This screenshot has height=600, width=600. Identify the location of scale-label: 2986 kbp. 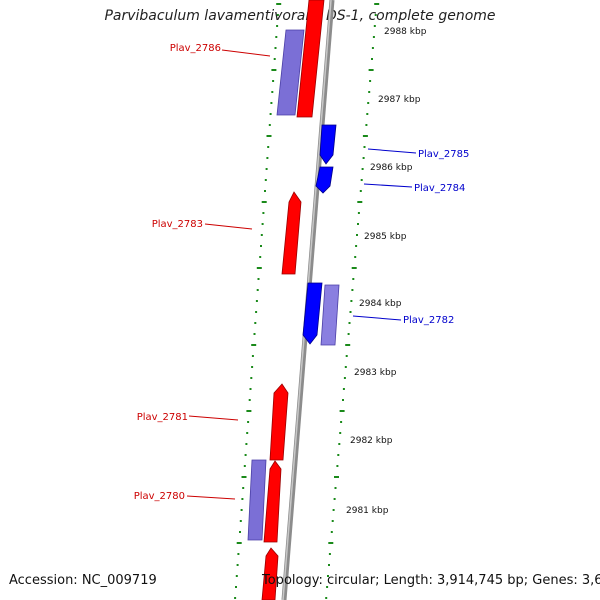
(391, 168).